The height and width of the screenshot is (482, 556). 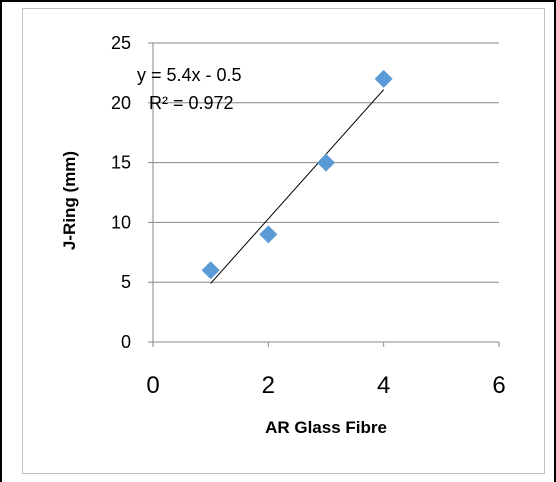 What do you see at coordinates (325, 385) in the screenshot?
I see `x-tick-labels: 0 2 4 6` at bounding box center [325, 385].